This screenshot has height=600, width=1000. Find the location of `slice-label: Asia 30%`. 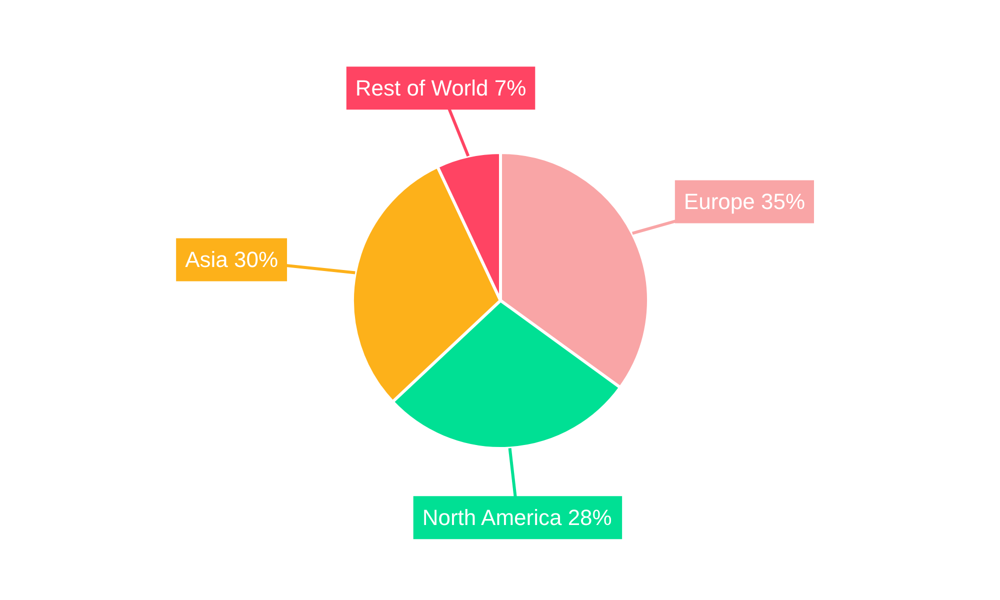

slice-label: Asia 30% is located at coordinates (231, 259).